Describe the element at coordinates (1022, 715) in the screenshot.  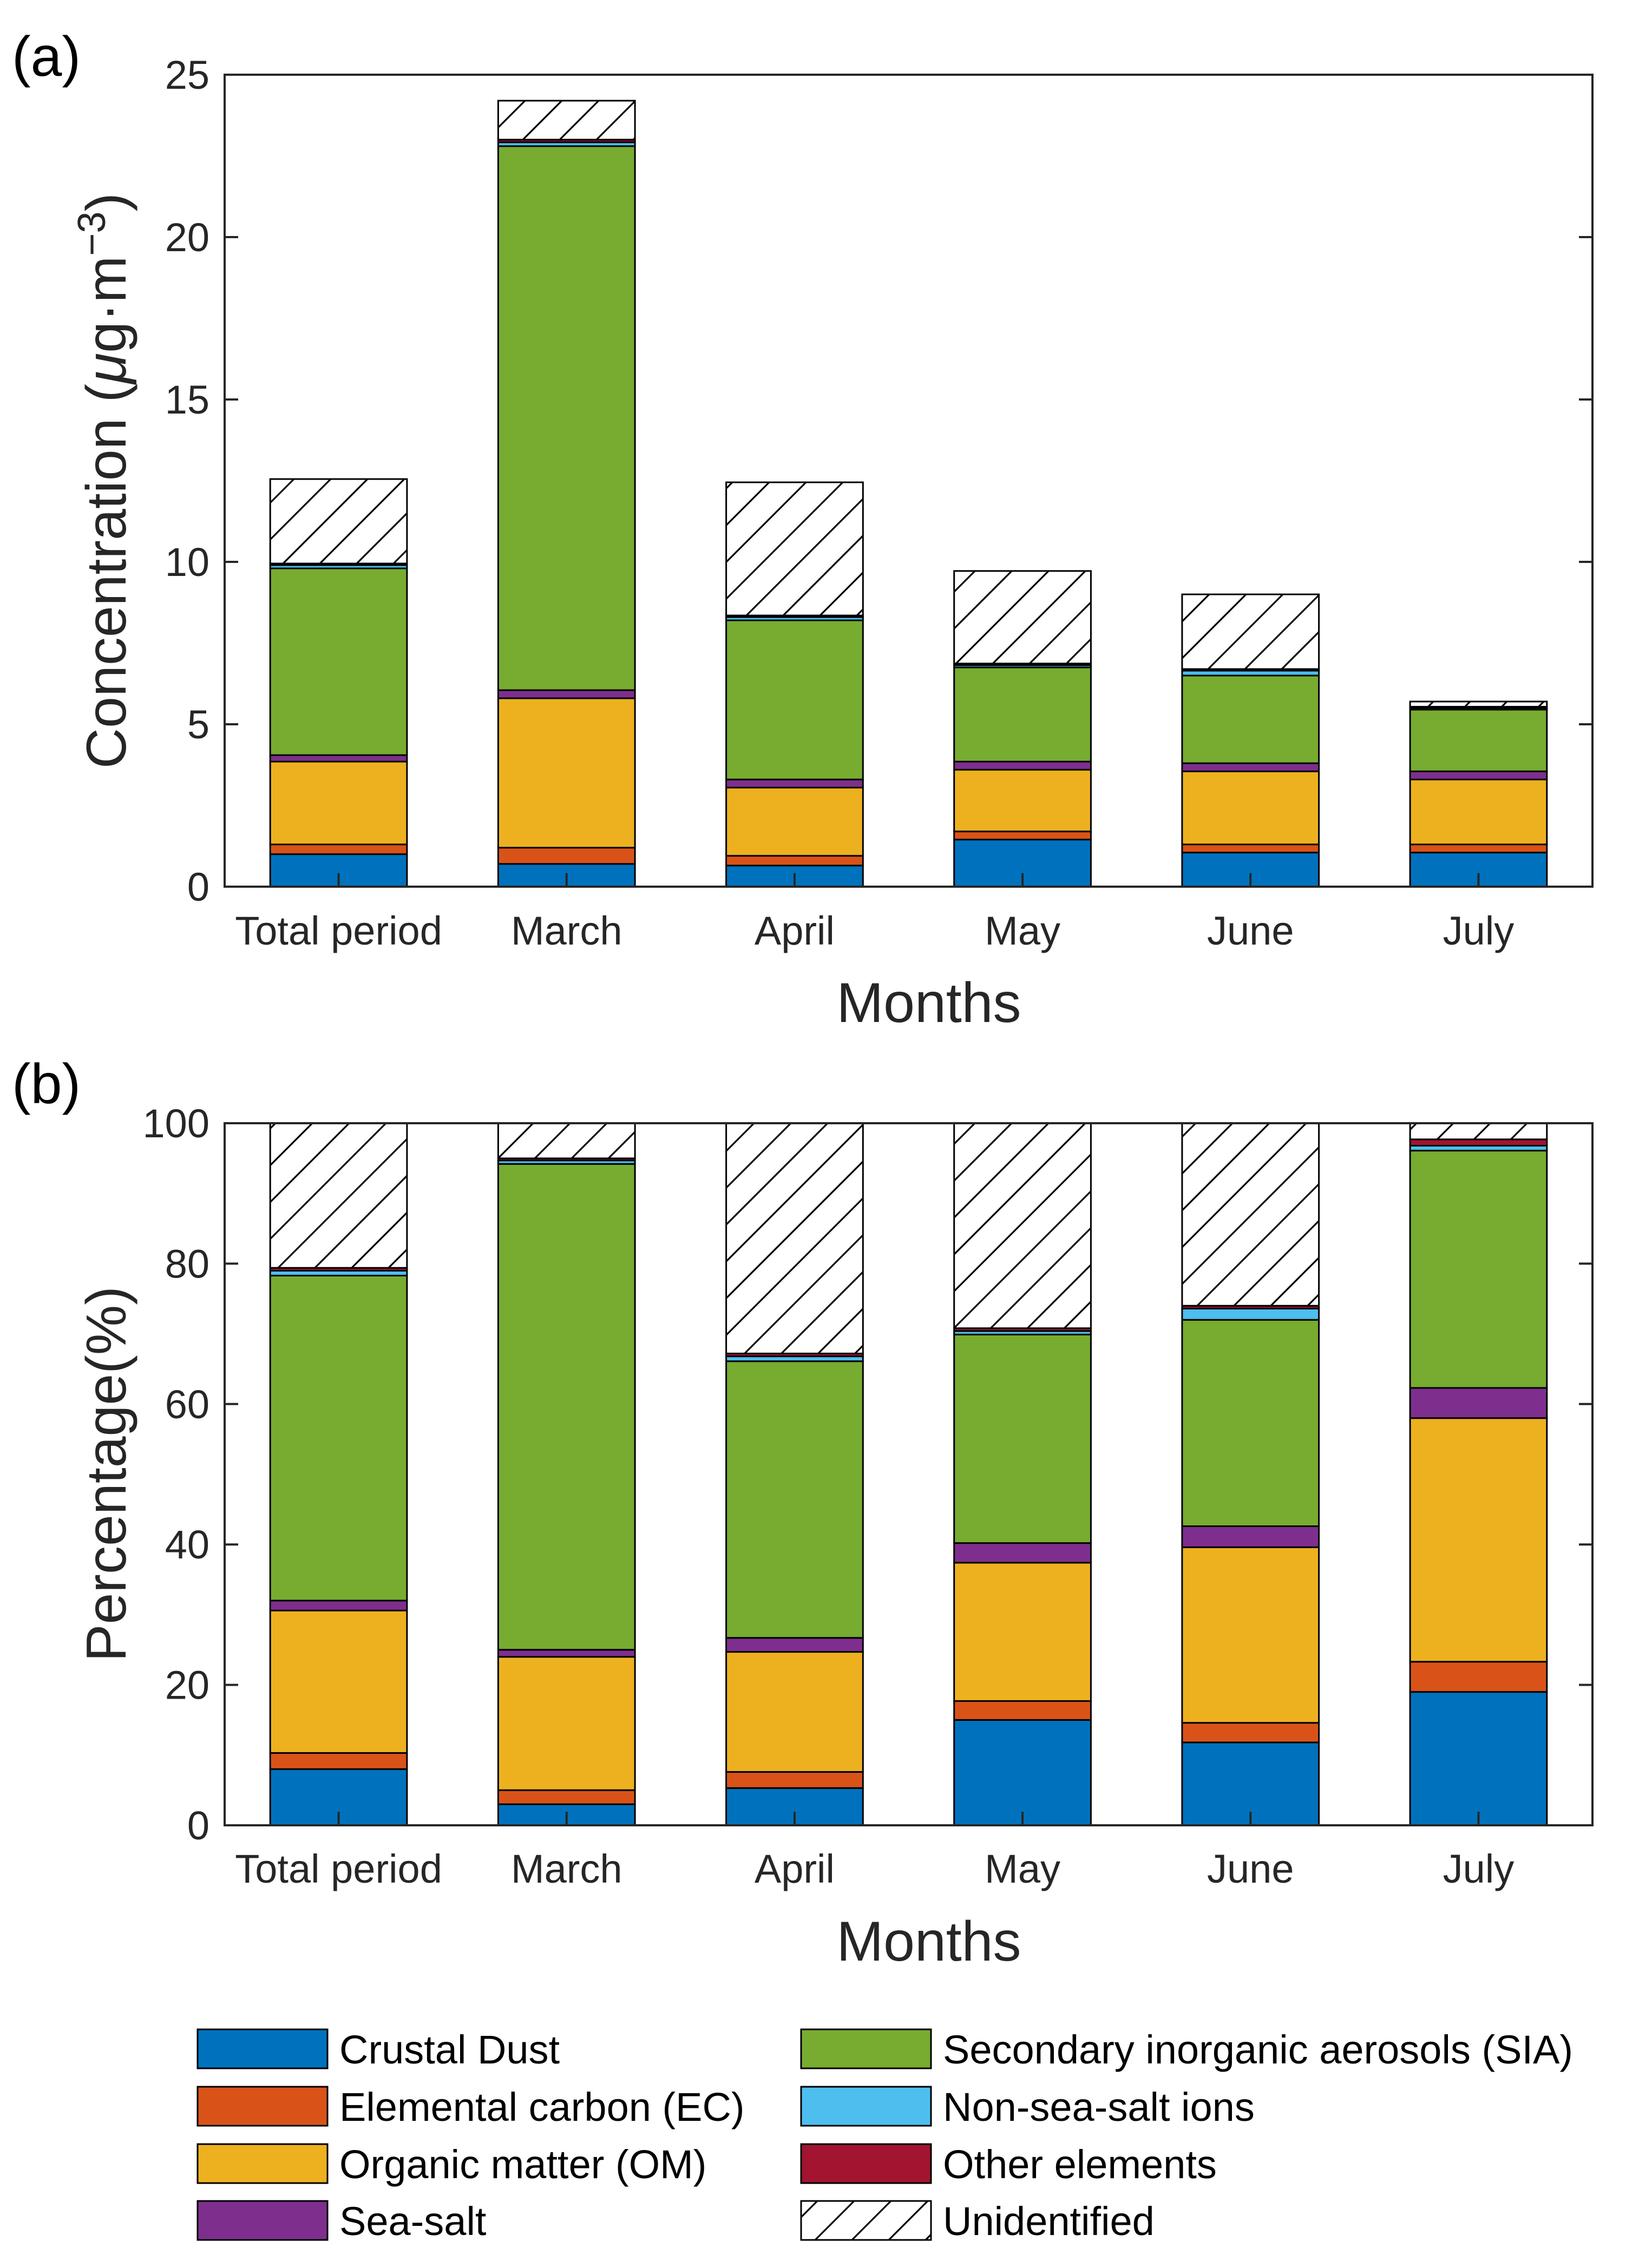
I see `bar-a-may-secondary-inorganic-aerosols-sia` at that location.